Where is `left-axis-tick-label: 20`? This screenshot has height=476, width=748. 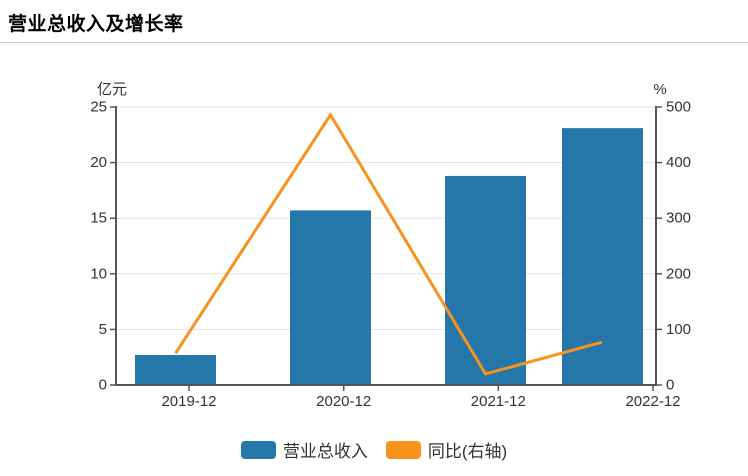 left-axis-tick-label: 20 is located at coordinates (98, 162).